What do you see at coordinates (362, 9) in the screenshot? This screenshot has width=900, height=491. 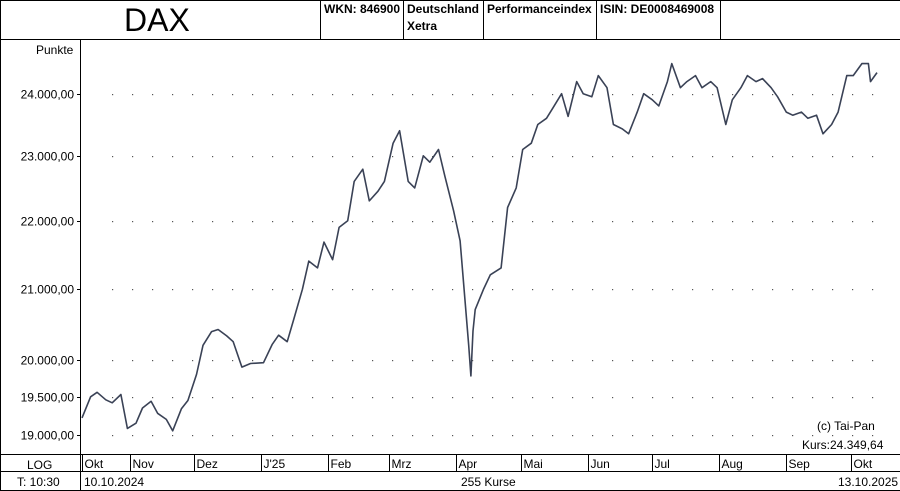 I see `wkn-label: WKN: 846900` at bounding box center [362, 9].